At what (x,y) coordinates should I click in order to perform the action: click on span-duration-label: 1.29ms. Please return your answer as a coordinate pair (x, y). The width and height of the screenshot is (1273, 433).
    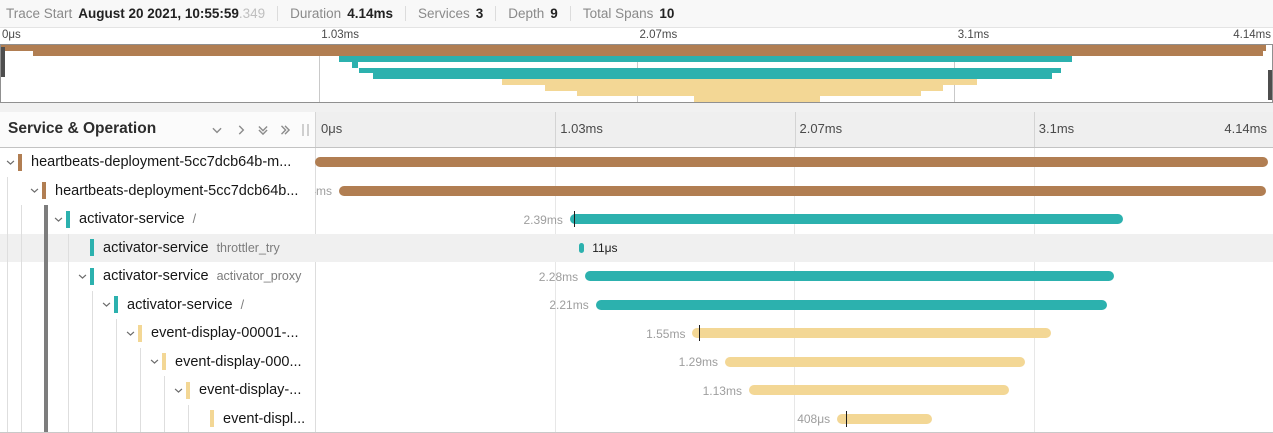
    Looking at the image, I should click on (698, 362).